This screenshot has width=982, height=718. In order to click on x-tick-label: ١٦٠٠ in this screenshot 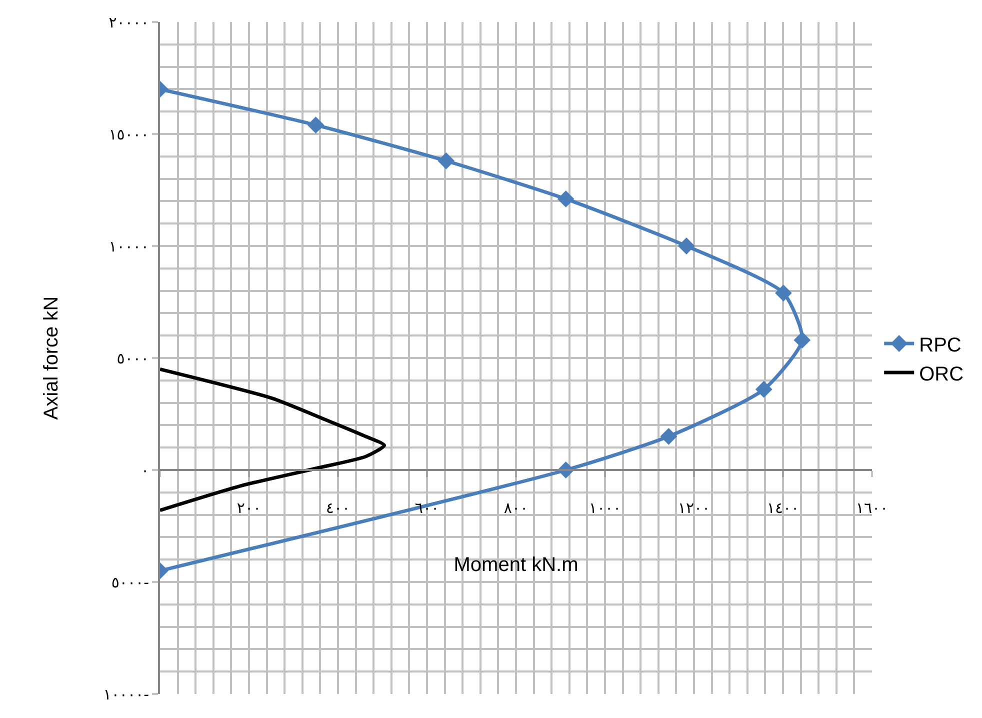, I will do `click(872, 508)`.